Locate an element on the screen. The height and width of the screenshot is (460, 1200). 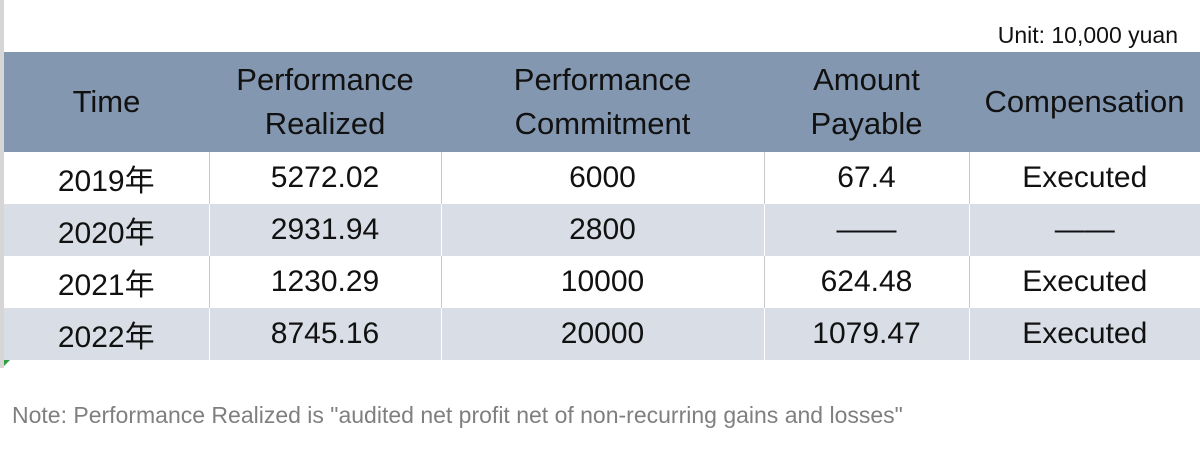
cell-time: 2022年 is located at coordinates (107, 334).